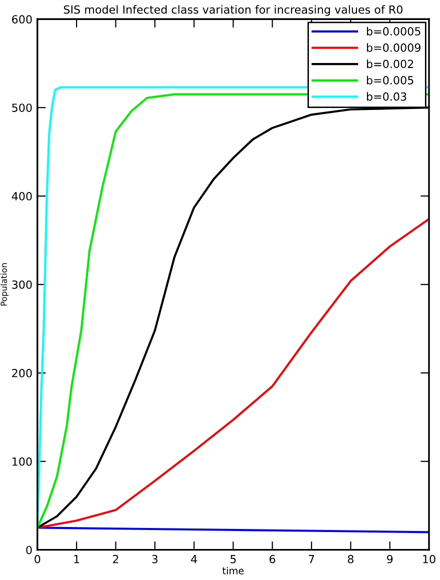 This screenshot has width=440, height=580. Describe the element at coordinates (393, 31) in the screenshot. I see `legend-label: b=0.0005` at that location.